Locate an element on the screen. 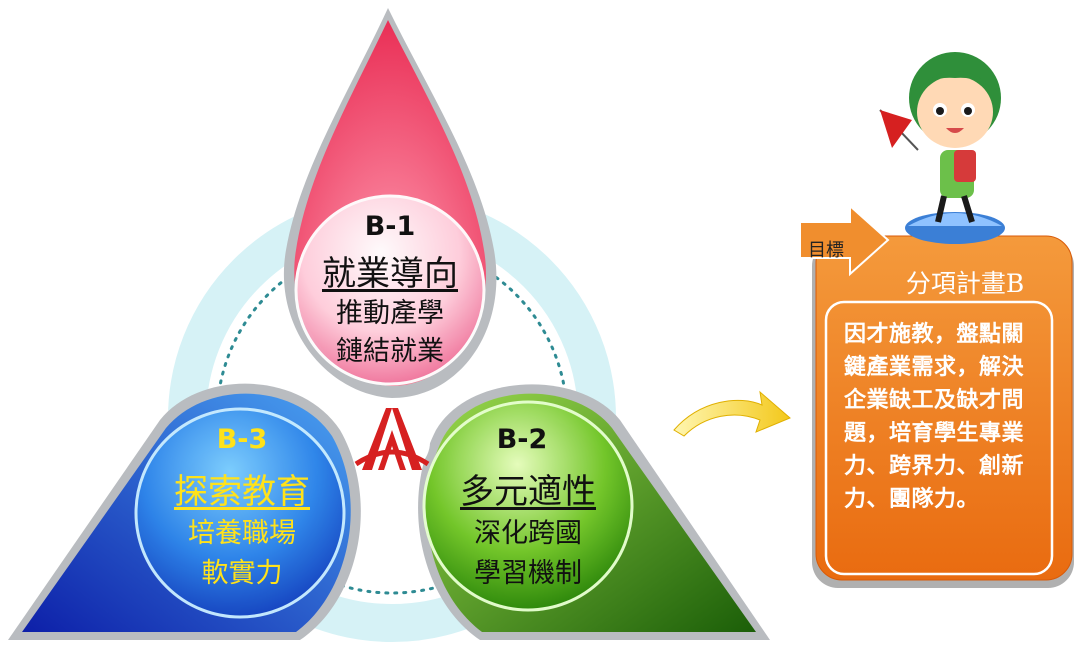  goal-tag: 目標 is located at coordinates (826, 250).